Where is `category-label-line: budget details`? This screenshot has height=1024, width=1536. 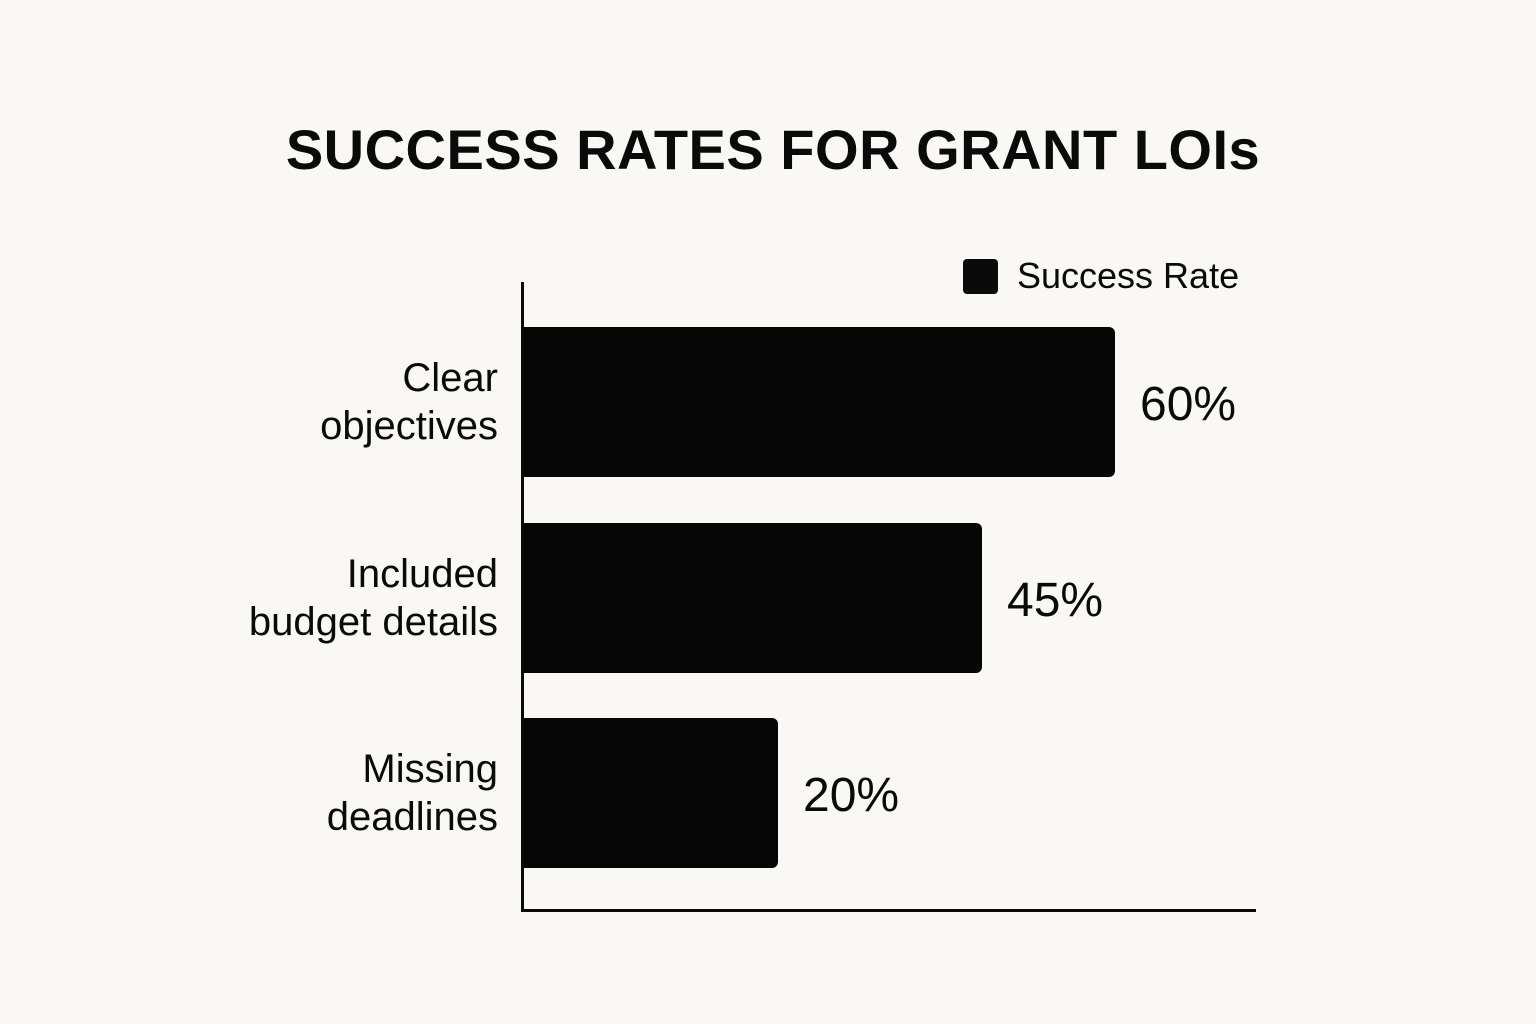
category-label-line: budget details is located at coordinates (373, 622).